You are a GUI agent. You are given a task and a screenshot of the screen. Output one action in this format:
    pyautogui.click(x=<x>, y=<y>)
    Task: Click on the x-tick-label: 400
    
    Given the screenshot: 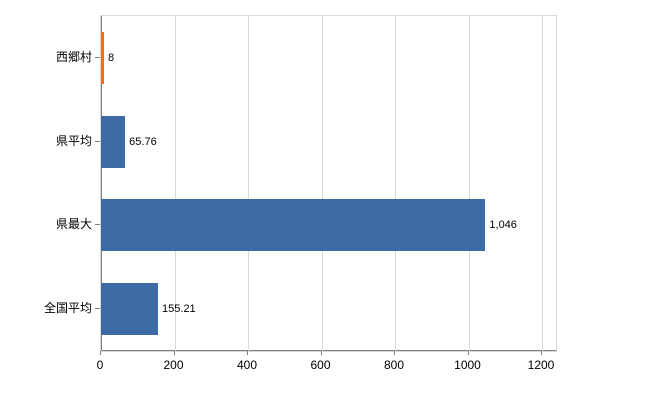 What is the action you would take?
    pyautogui.click(x=247, y=365)
    